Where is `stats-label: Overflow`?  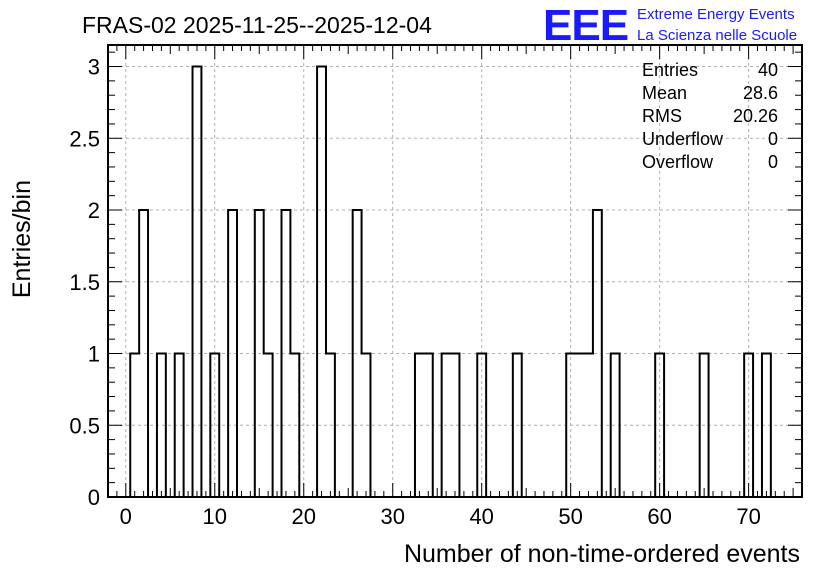 stats-label: Overflow is located at coordinates (678, 162).